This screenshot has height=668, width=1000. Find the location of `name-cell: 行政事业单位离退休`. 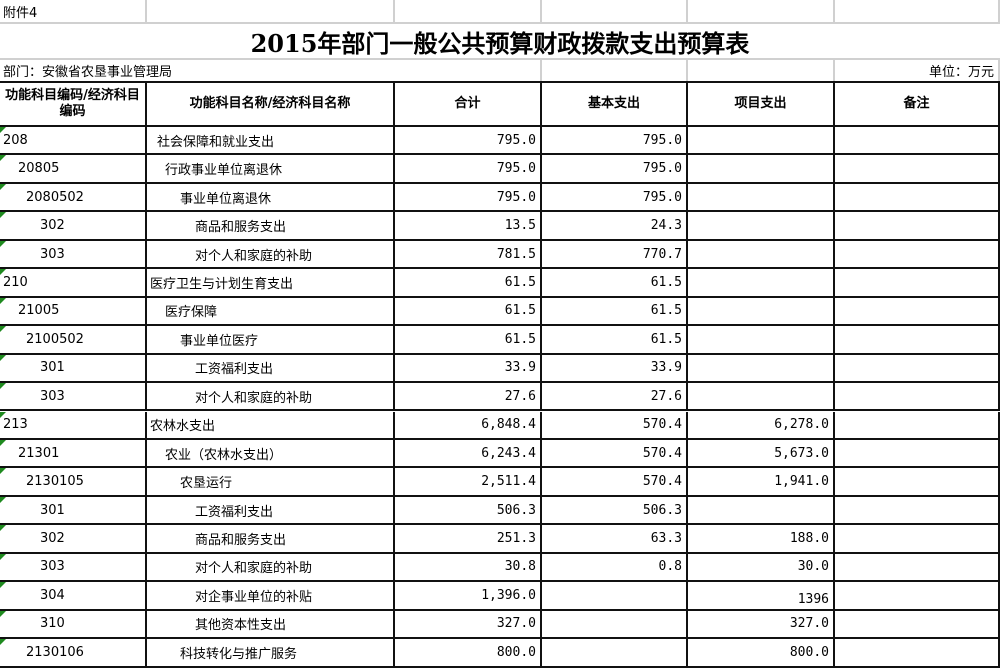

name-cell: 行政事业单位离退休 is located at coordinates (271, 169).